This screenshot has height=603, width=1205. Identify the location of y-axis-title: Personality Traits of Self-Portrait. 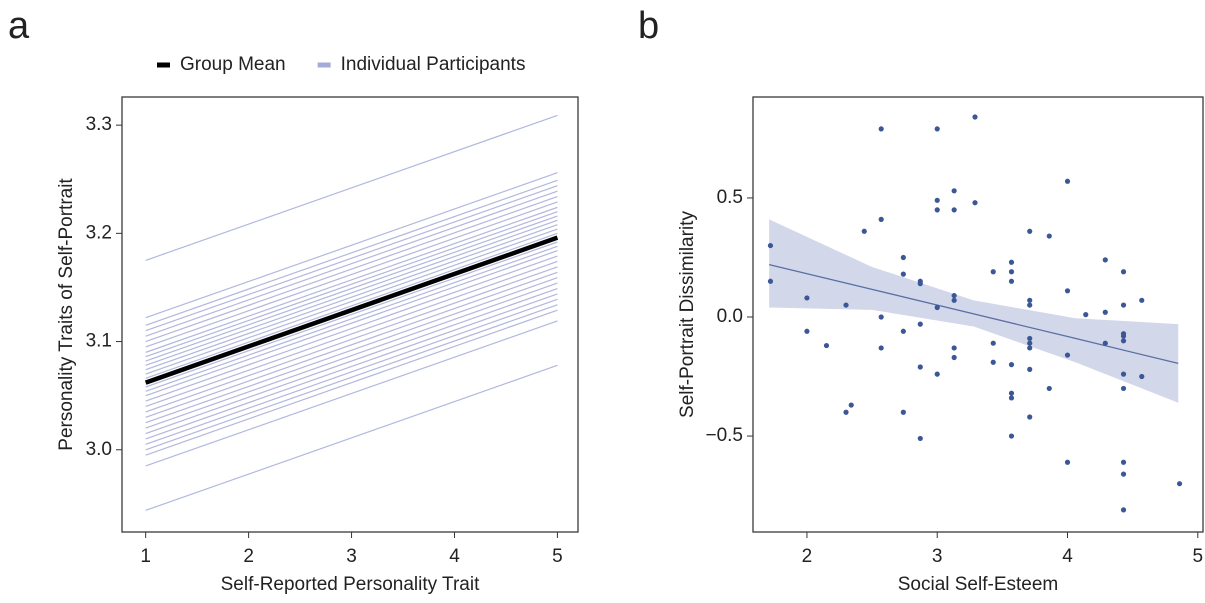
(66, 314).